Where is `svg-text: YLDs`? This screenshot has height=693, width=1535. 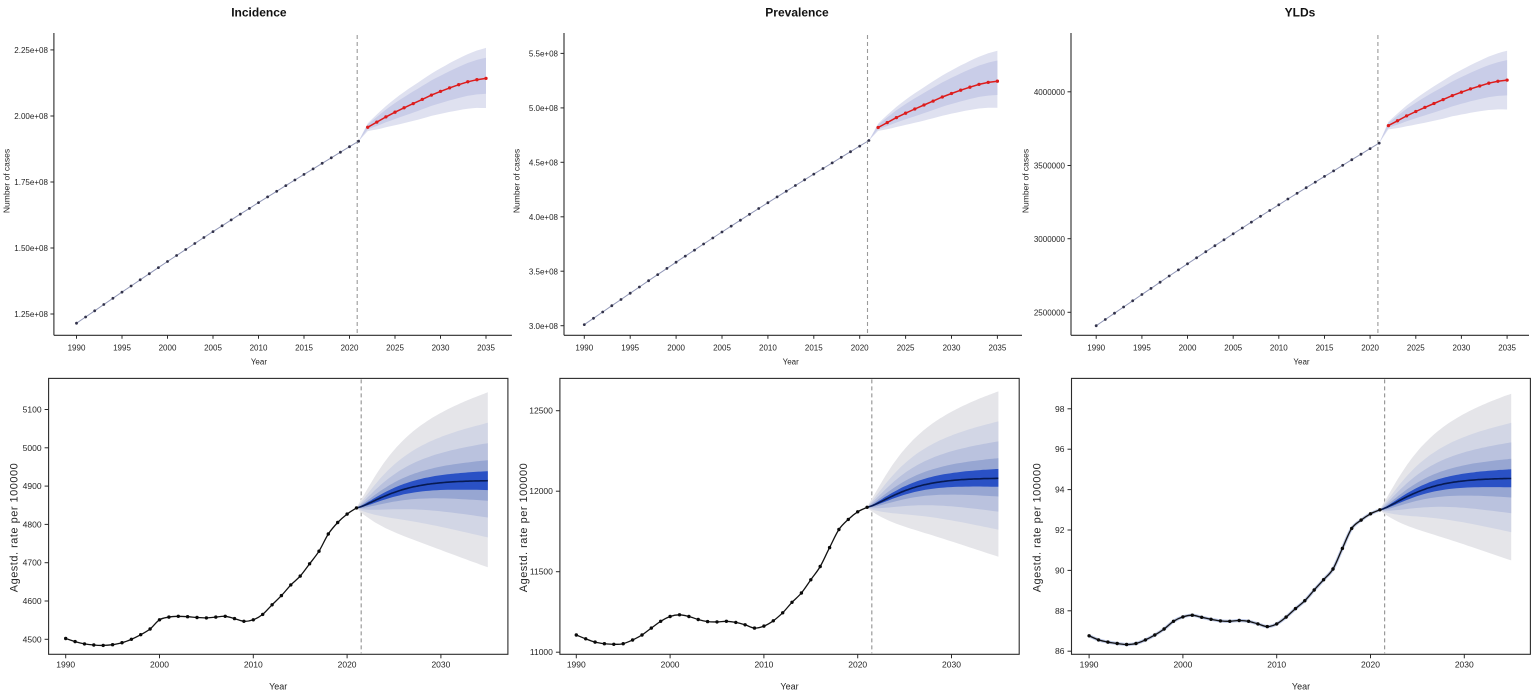 svg-text: YLDs is located at coordinates (1300, 13).